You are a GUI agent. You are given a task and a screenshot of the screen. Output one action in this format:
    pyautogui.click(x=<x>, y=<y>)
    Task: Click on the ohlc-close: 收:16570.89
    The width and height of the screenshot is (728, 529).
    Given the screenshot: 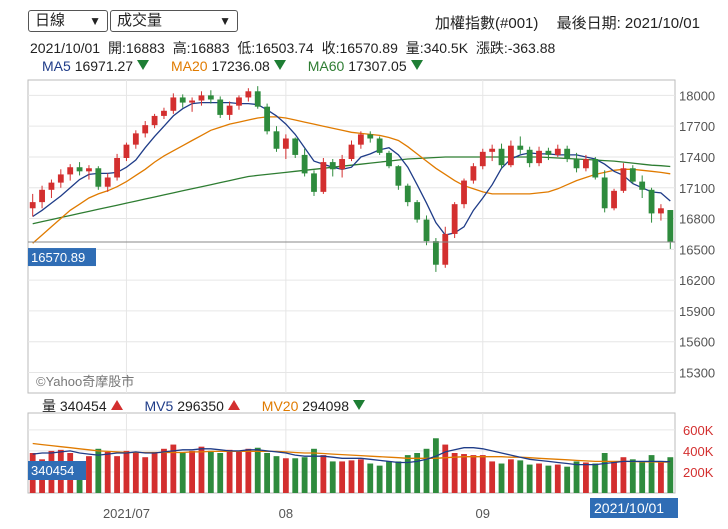 What is the action you would take?
    pyautogui.click(x=359, y=48)
    